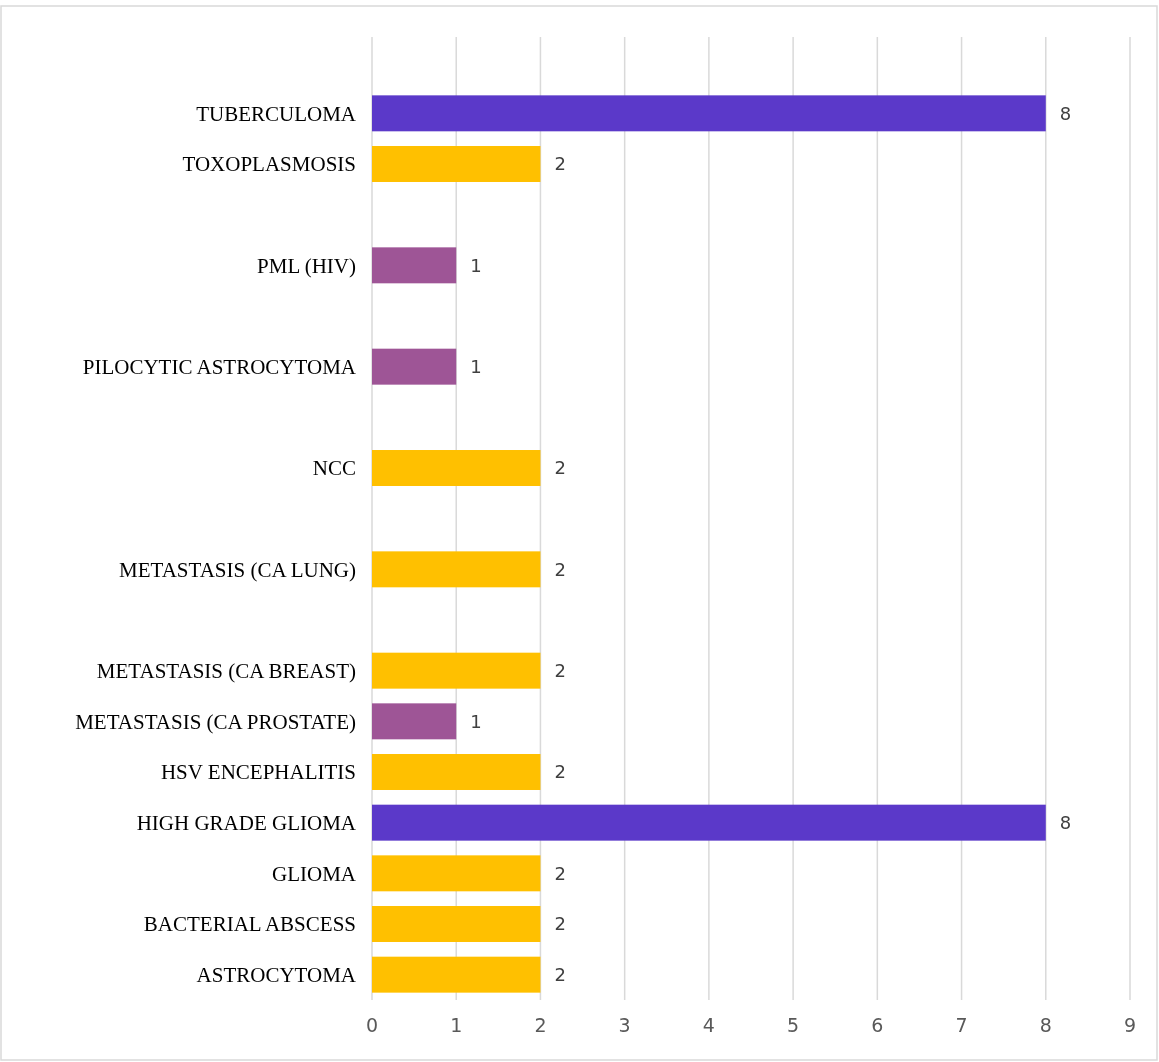 The height and width of the screenshot is (1062, 1159). Describe the element at coordinates (276, 975) in the screenshot. I see `y-tick-label: ASTROCYTOMA` at that location.